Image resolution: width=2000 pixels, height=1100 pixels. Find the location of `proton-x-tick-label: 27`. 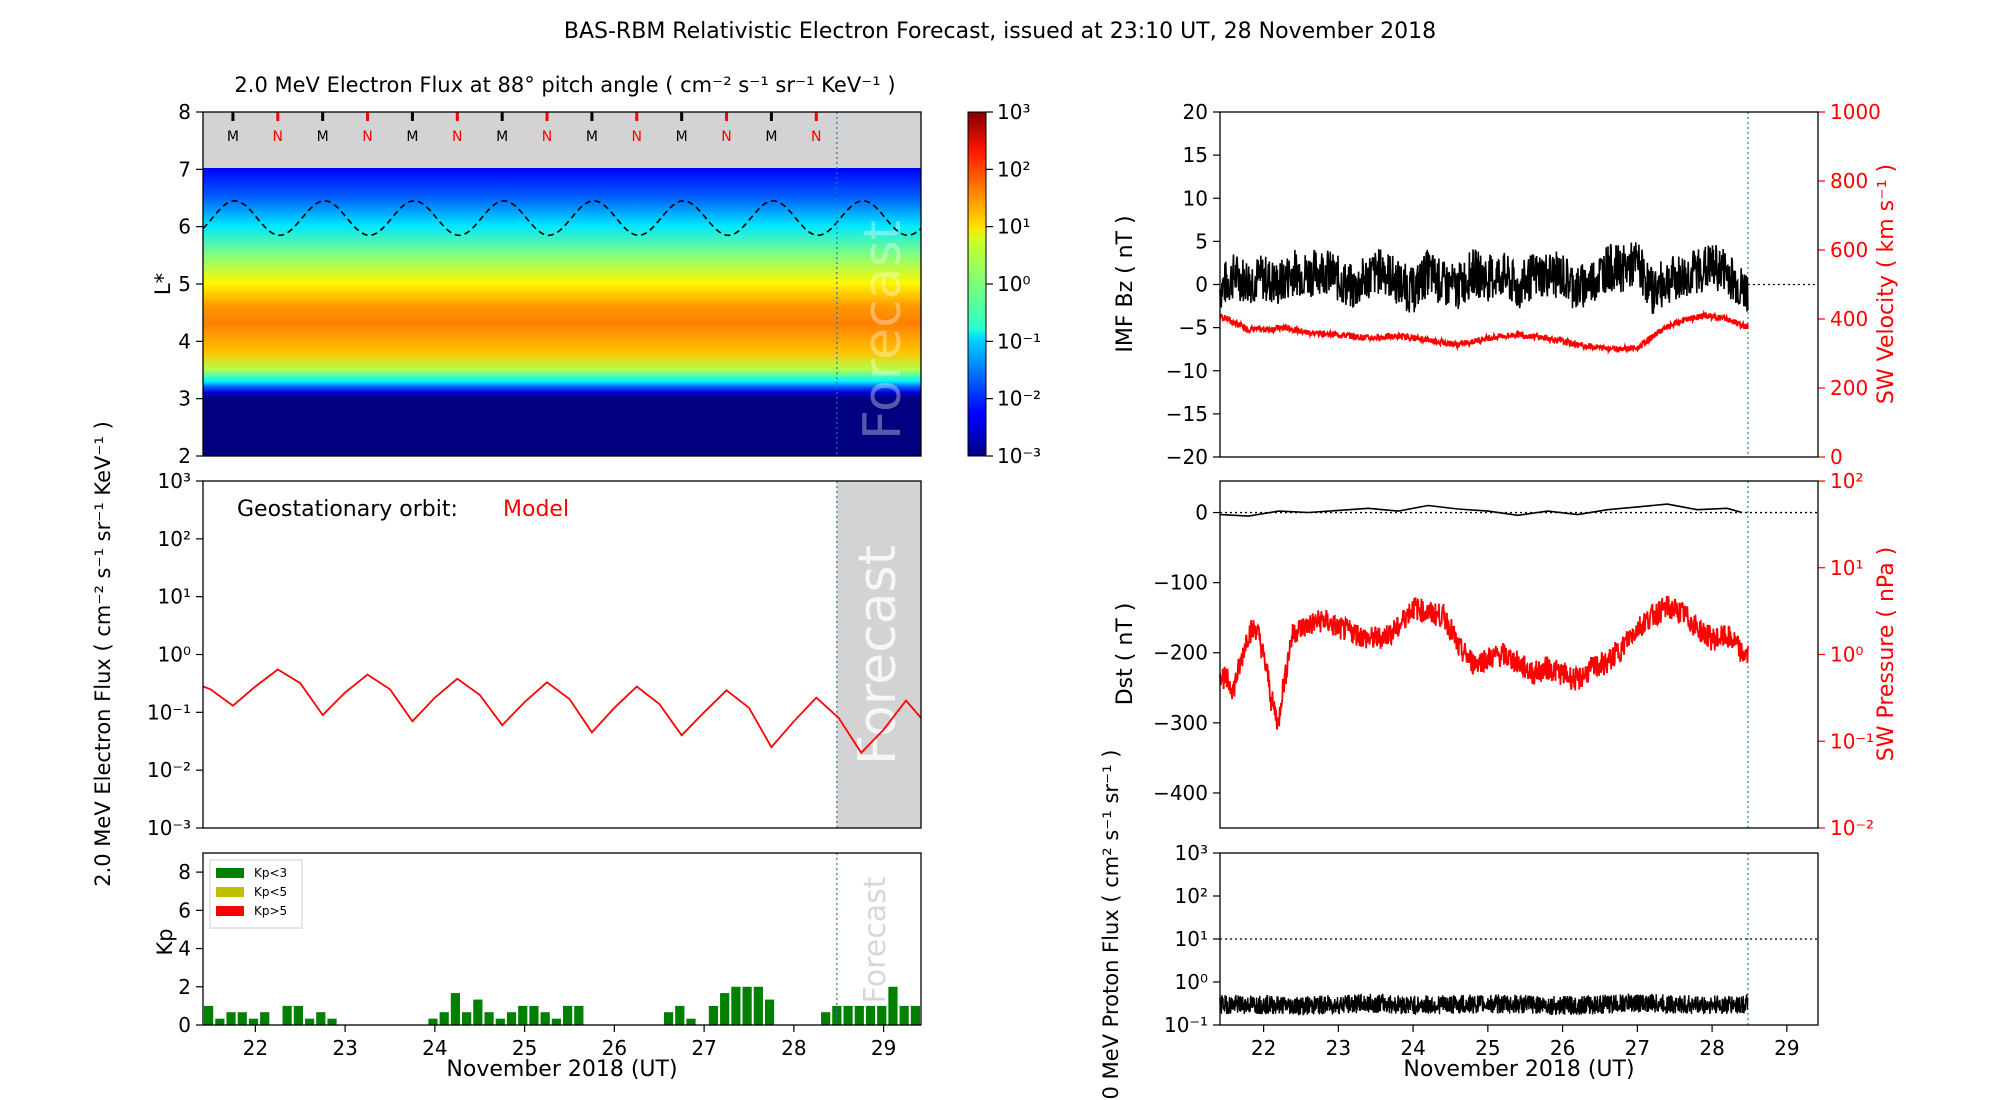

proton-x-tick-label: 27 is located at coordinates (1637, 1048).